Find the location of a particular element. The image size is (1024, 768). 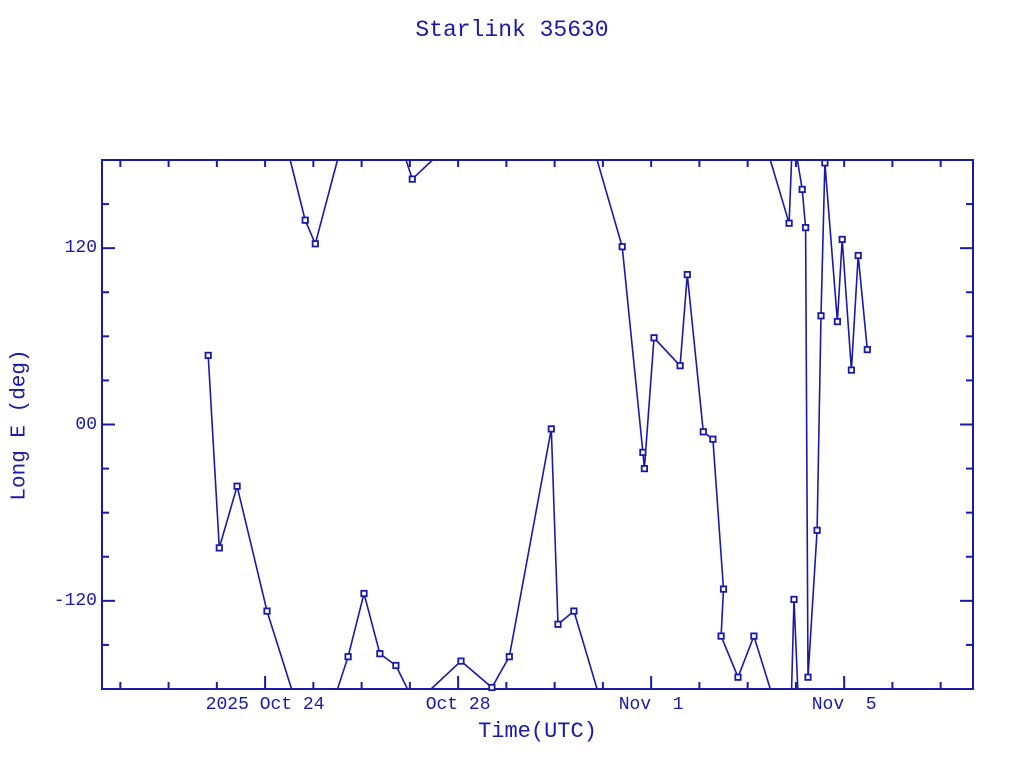

x-tick-label: 2025 Oct 24 is located at coordinates (265, 705).